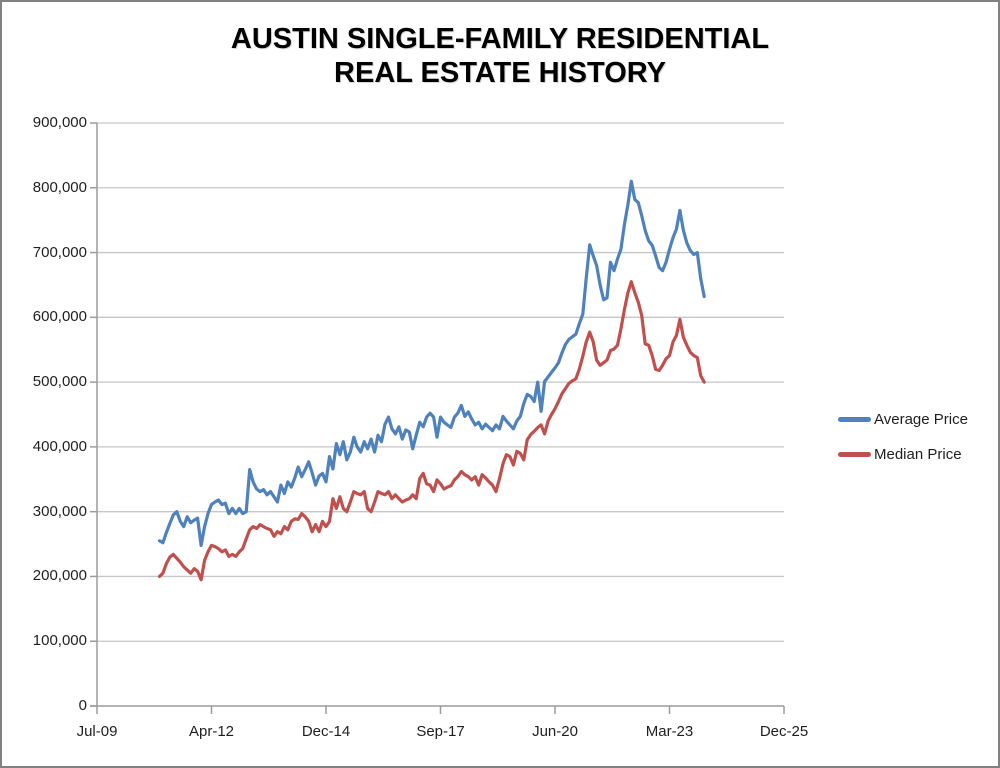  What do you see at coordinates (97, 731) in the screenshot?
I see `x-axis-label: Jul-09` at bounding box center [97, 731].